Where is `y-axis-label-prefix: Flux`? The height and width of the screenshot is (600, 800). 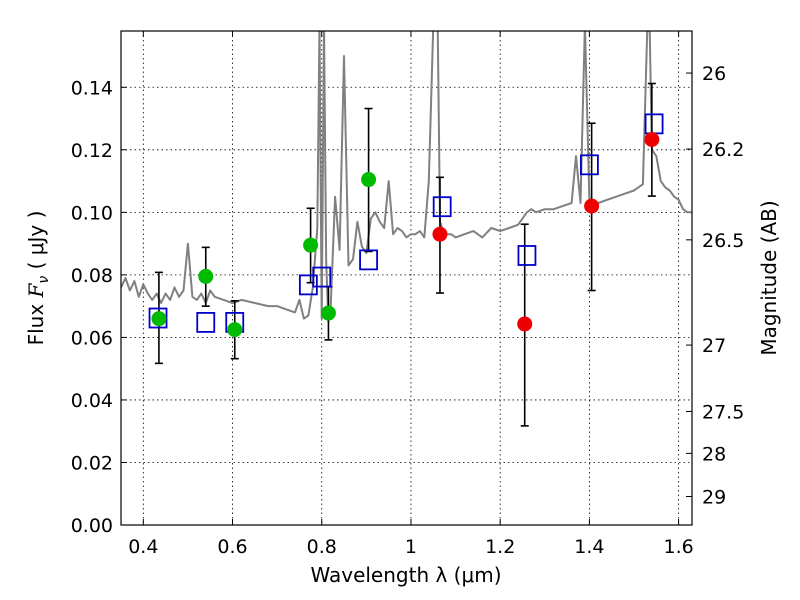
y-axis-label-prefix: Flux is located at coordinates (36, 321).